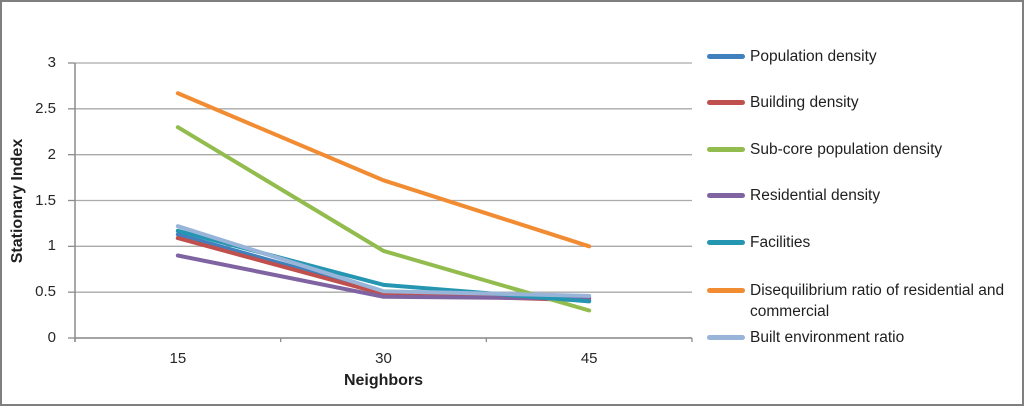  Describe the element at coordinates (51, 337) in the screenshot. I see `y-tick-label: 0` at that location.